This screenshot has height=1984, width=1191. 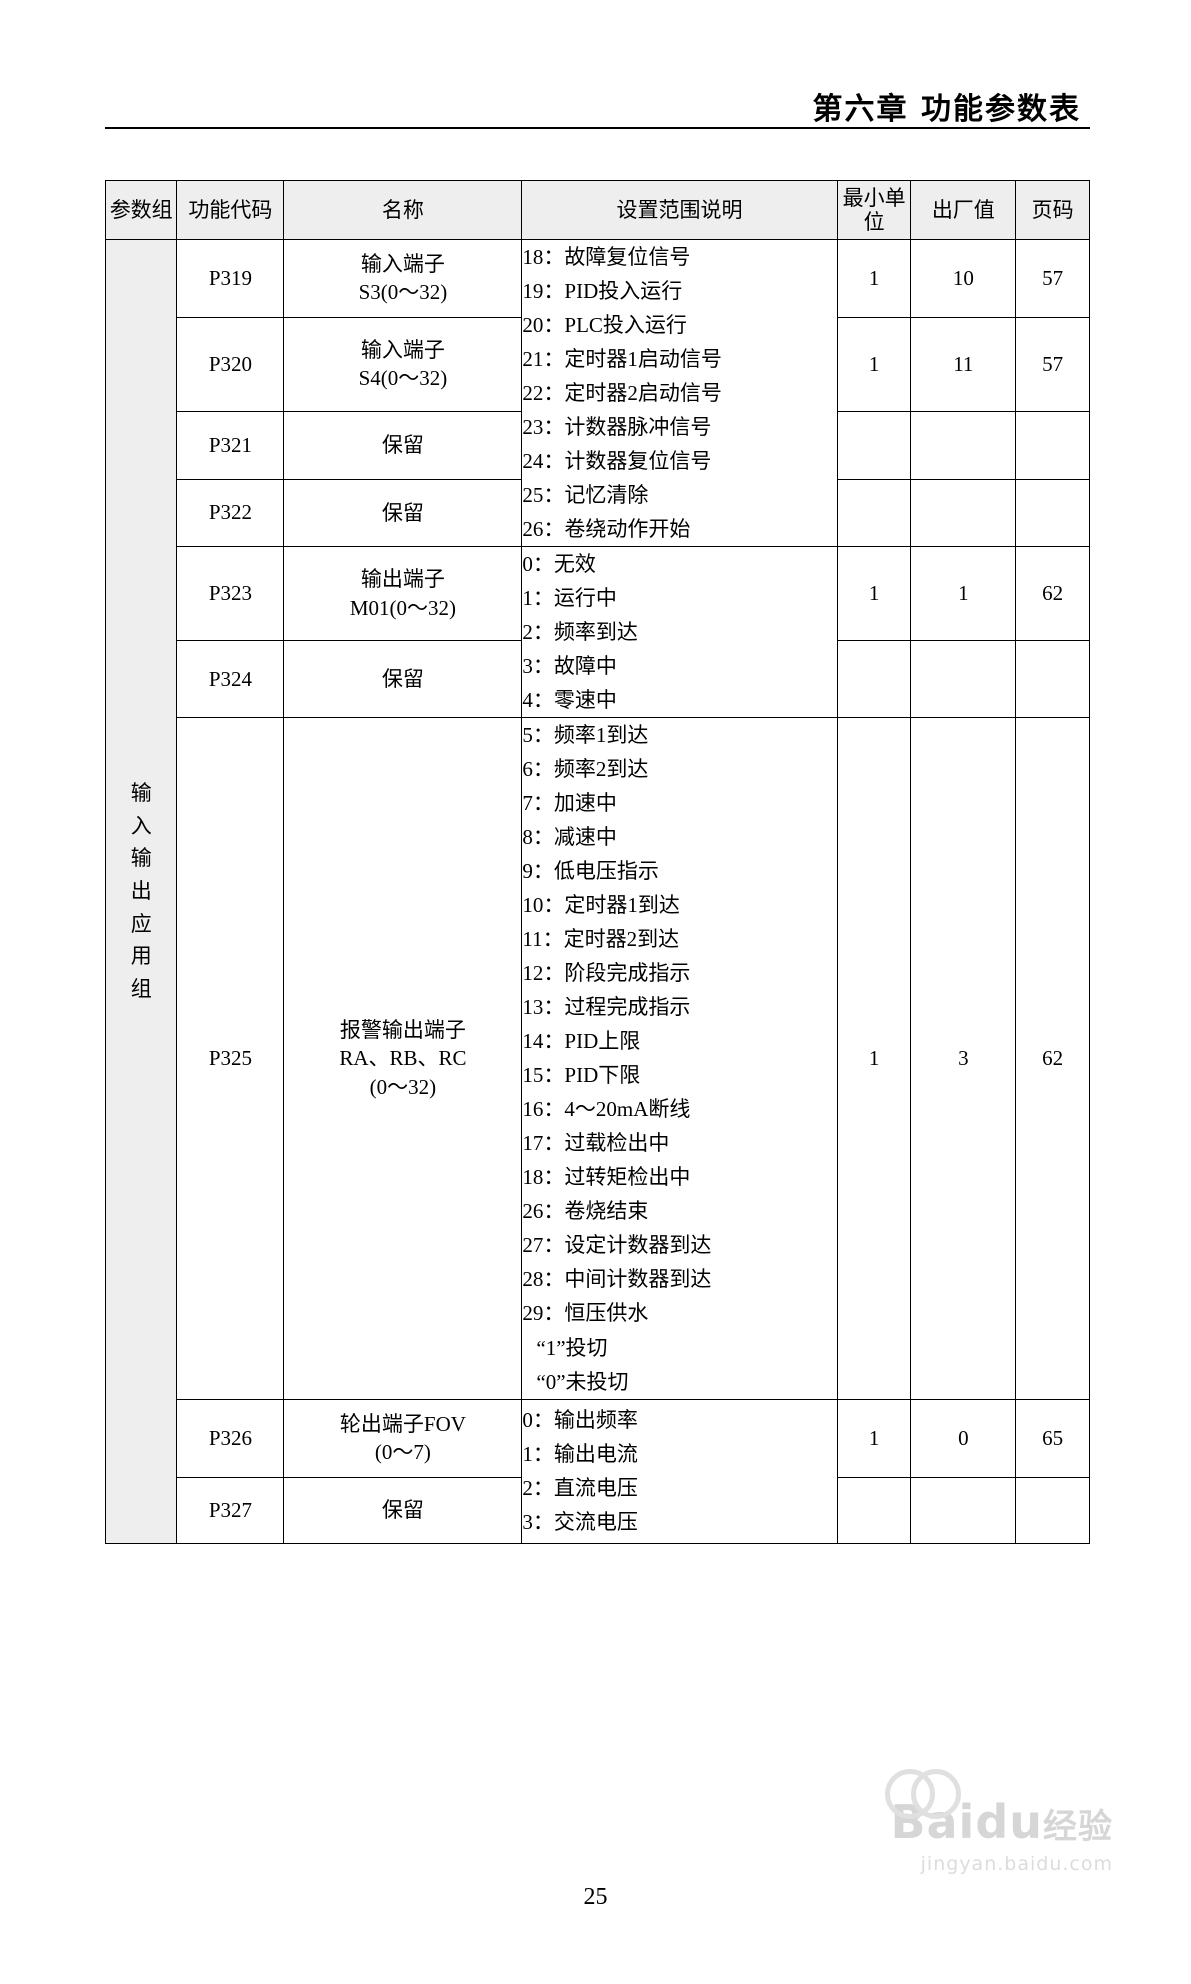 What do you see at coordinates (230, 513) in the screenshot?
I see `cell-code: P322` at bounding box center [230, 513].